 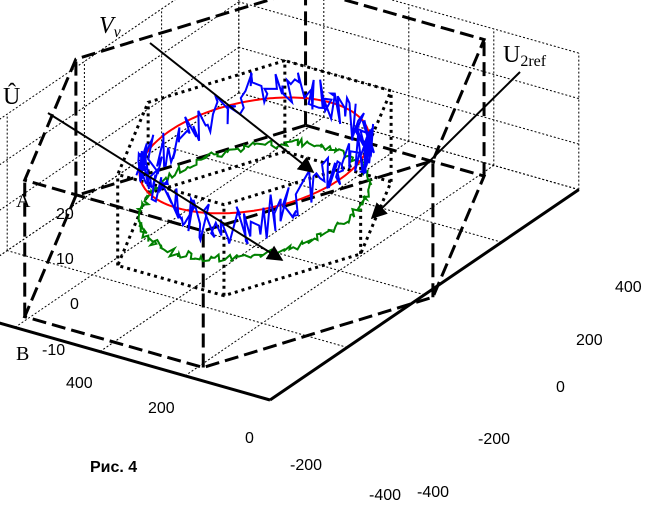 What do you see at coordinates (113, 467) in the screenshot?
I see `figure-caption: Рис. 4` at bounding box center [113, 467].